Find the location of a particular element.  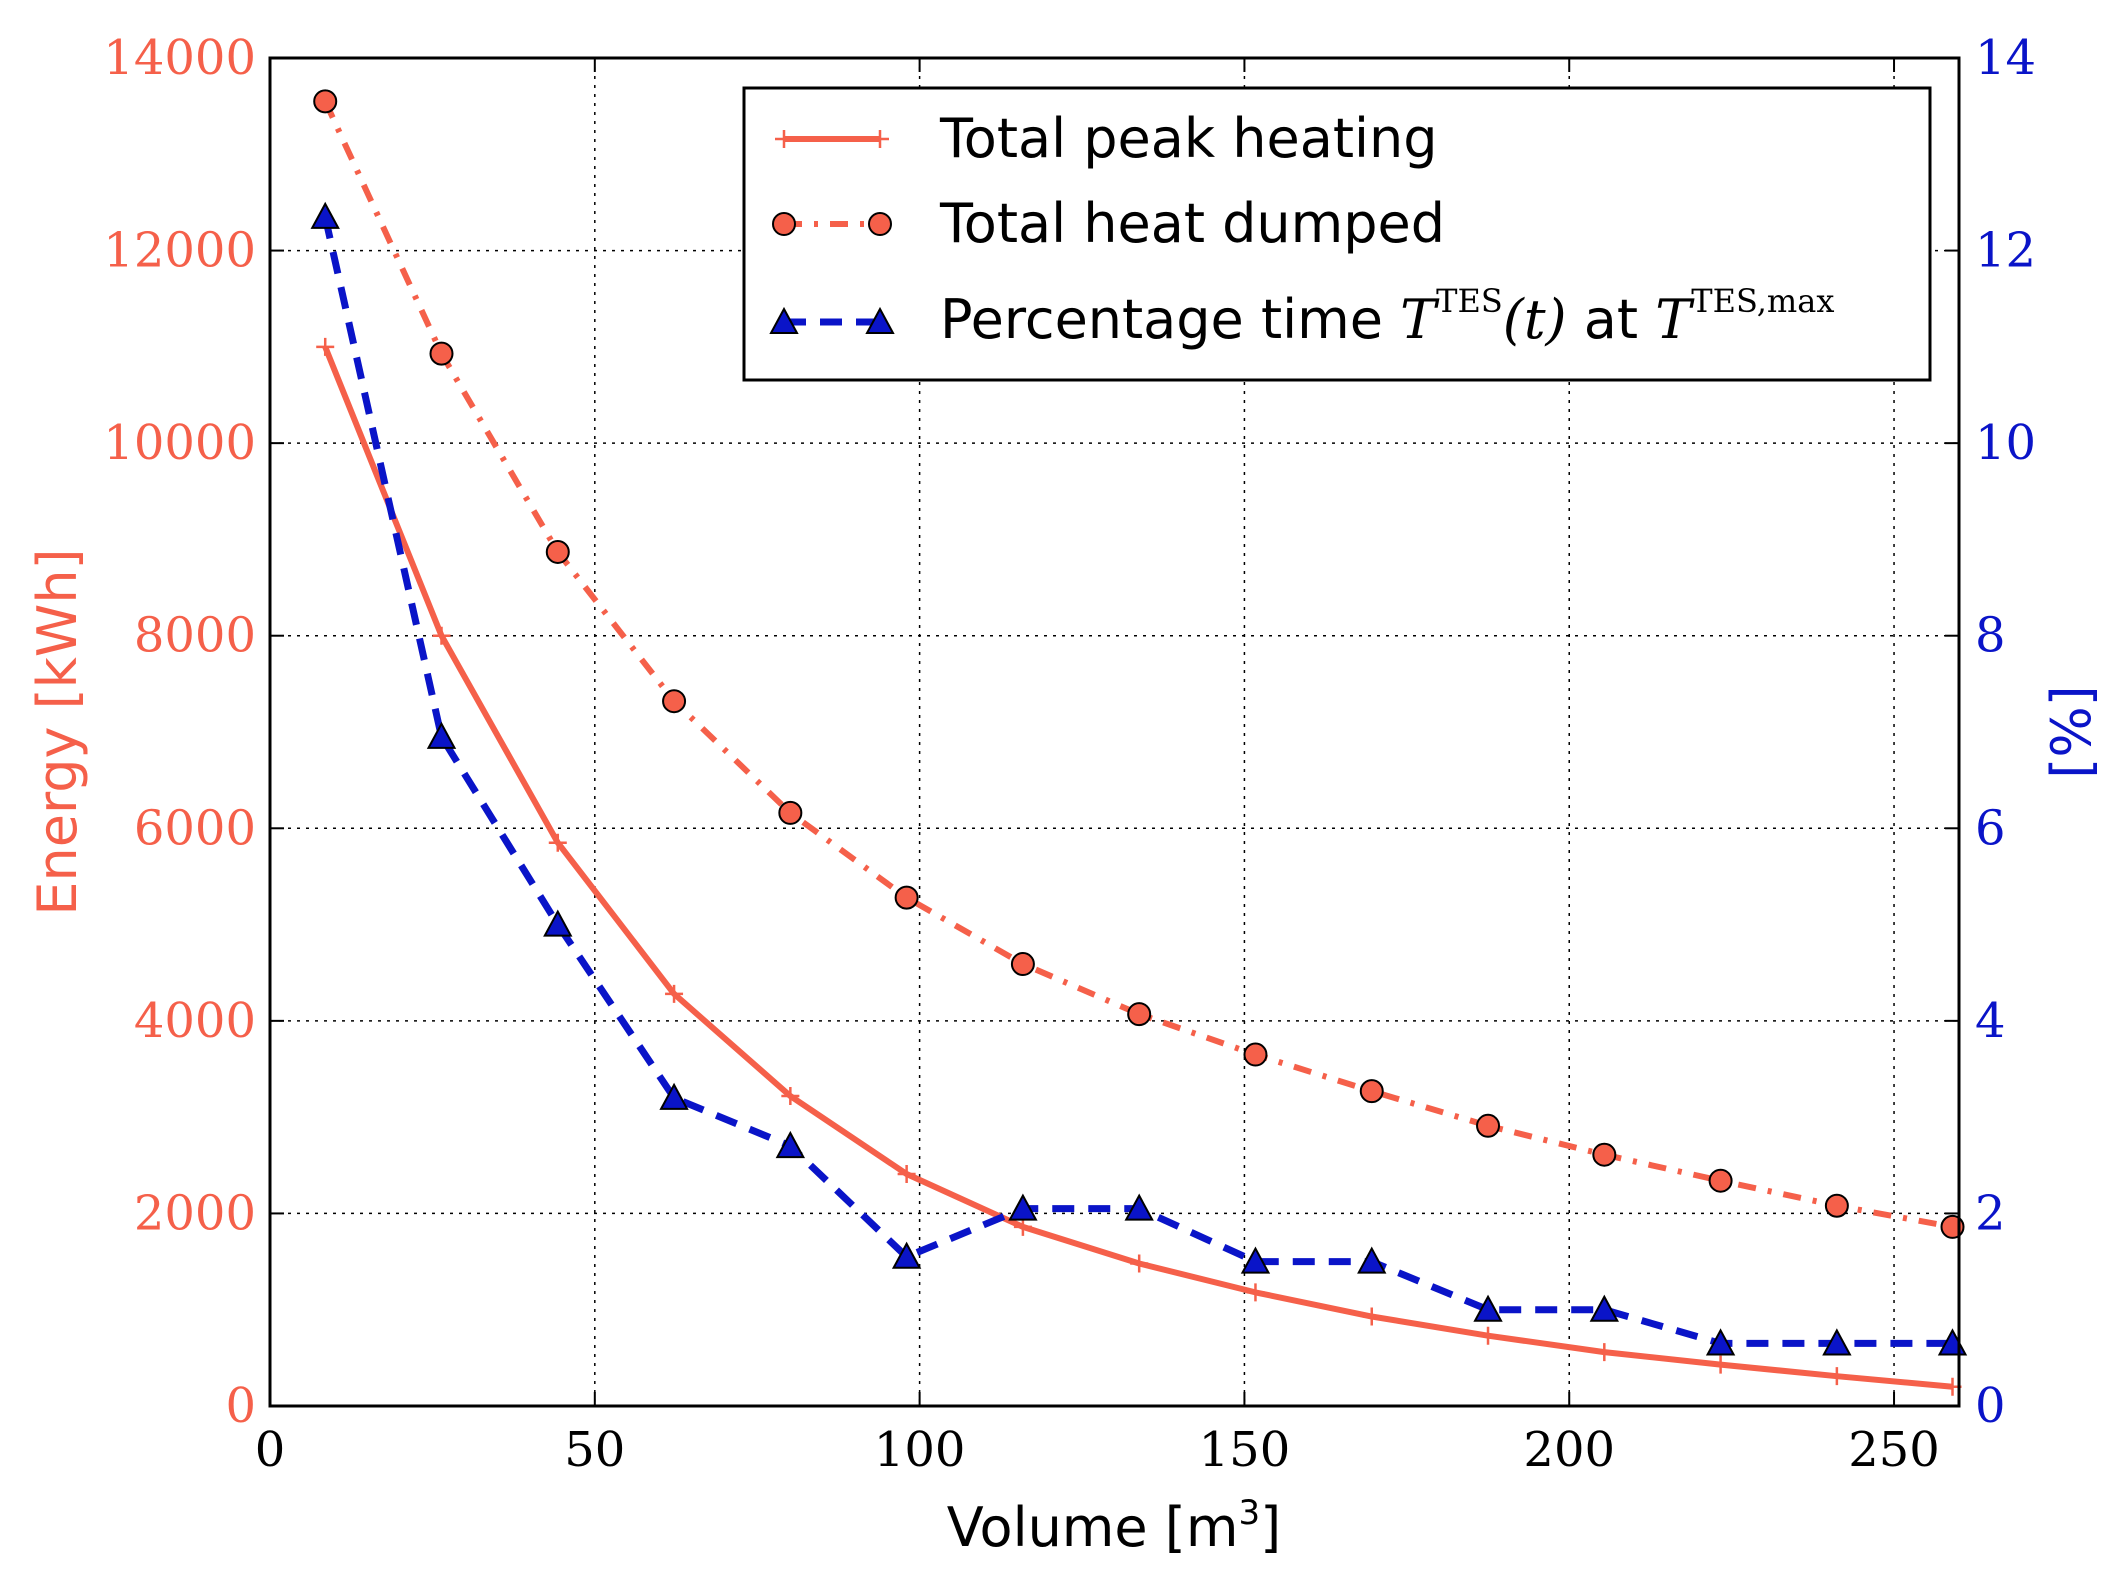

y-axis-right-label: [%] is located at coordinates (2071, 731).